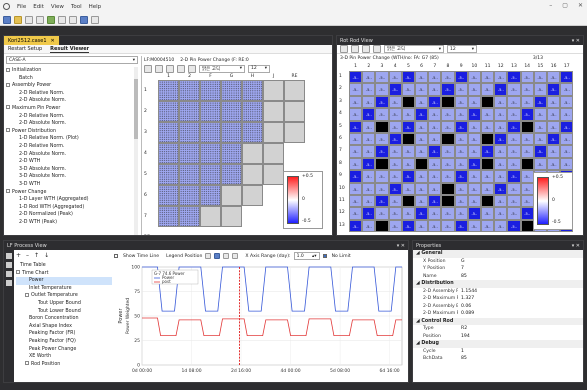 This screenshot has height=390, width=587. What do you see at coordinates (64, 296) in the screenshot?
I see `process-tree-item: Outlet Temperature` at bounding box center [64, 296].